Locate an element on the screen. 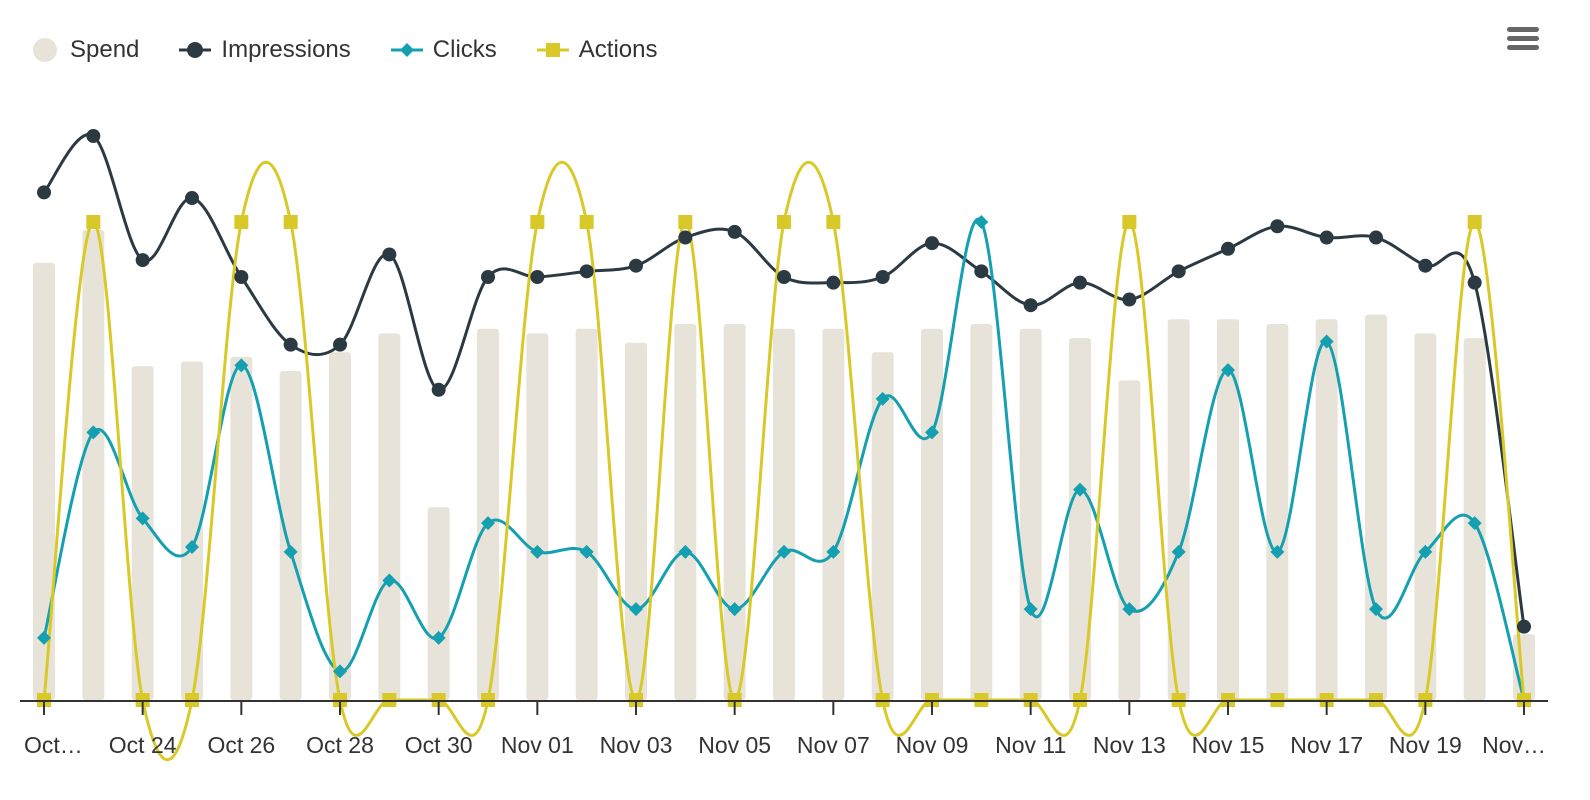  legend-item-actions: Actions is located at coordinates (597, 50).